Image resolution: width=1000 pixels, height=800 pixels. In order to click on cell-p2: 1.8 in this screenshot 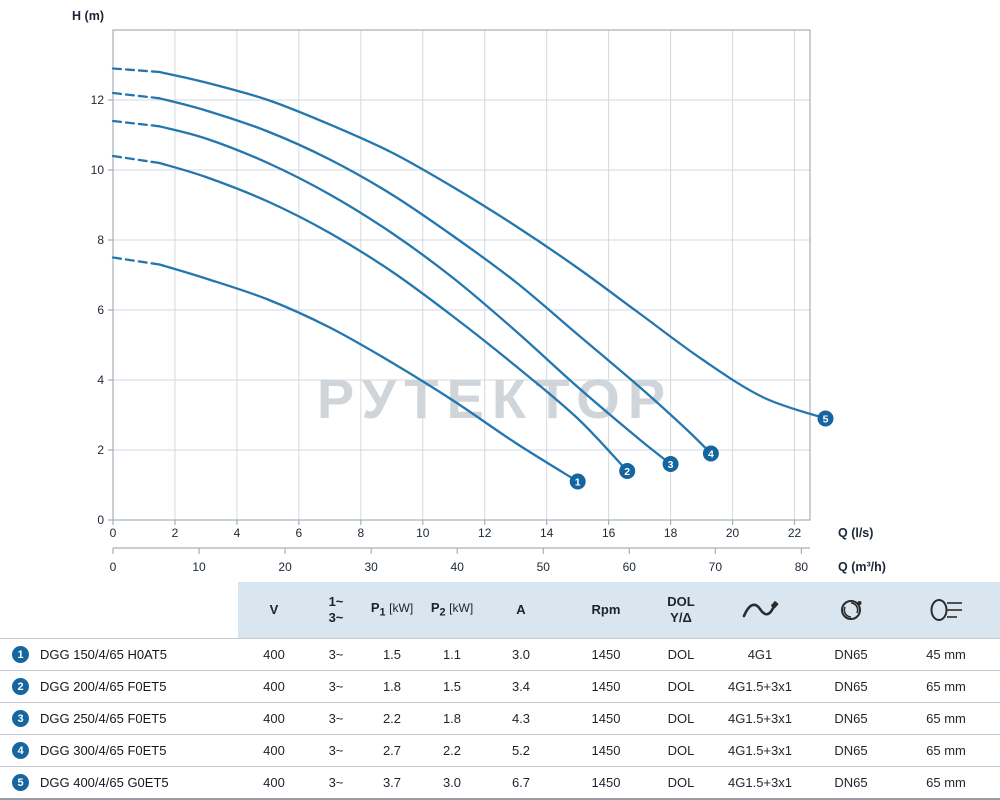, I will do `click(452, 718)`.